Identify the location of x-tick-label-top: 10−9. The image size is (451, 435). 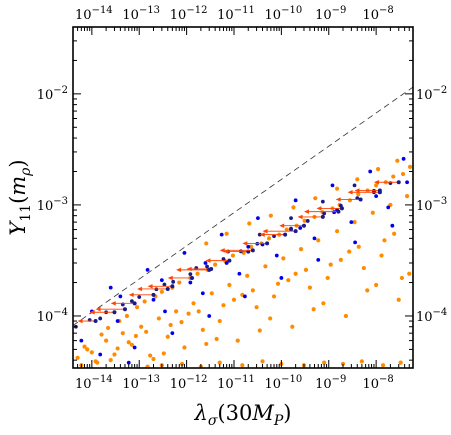
(330, 14).